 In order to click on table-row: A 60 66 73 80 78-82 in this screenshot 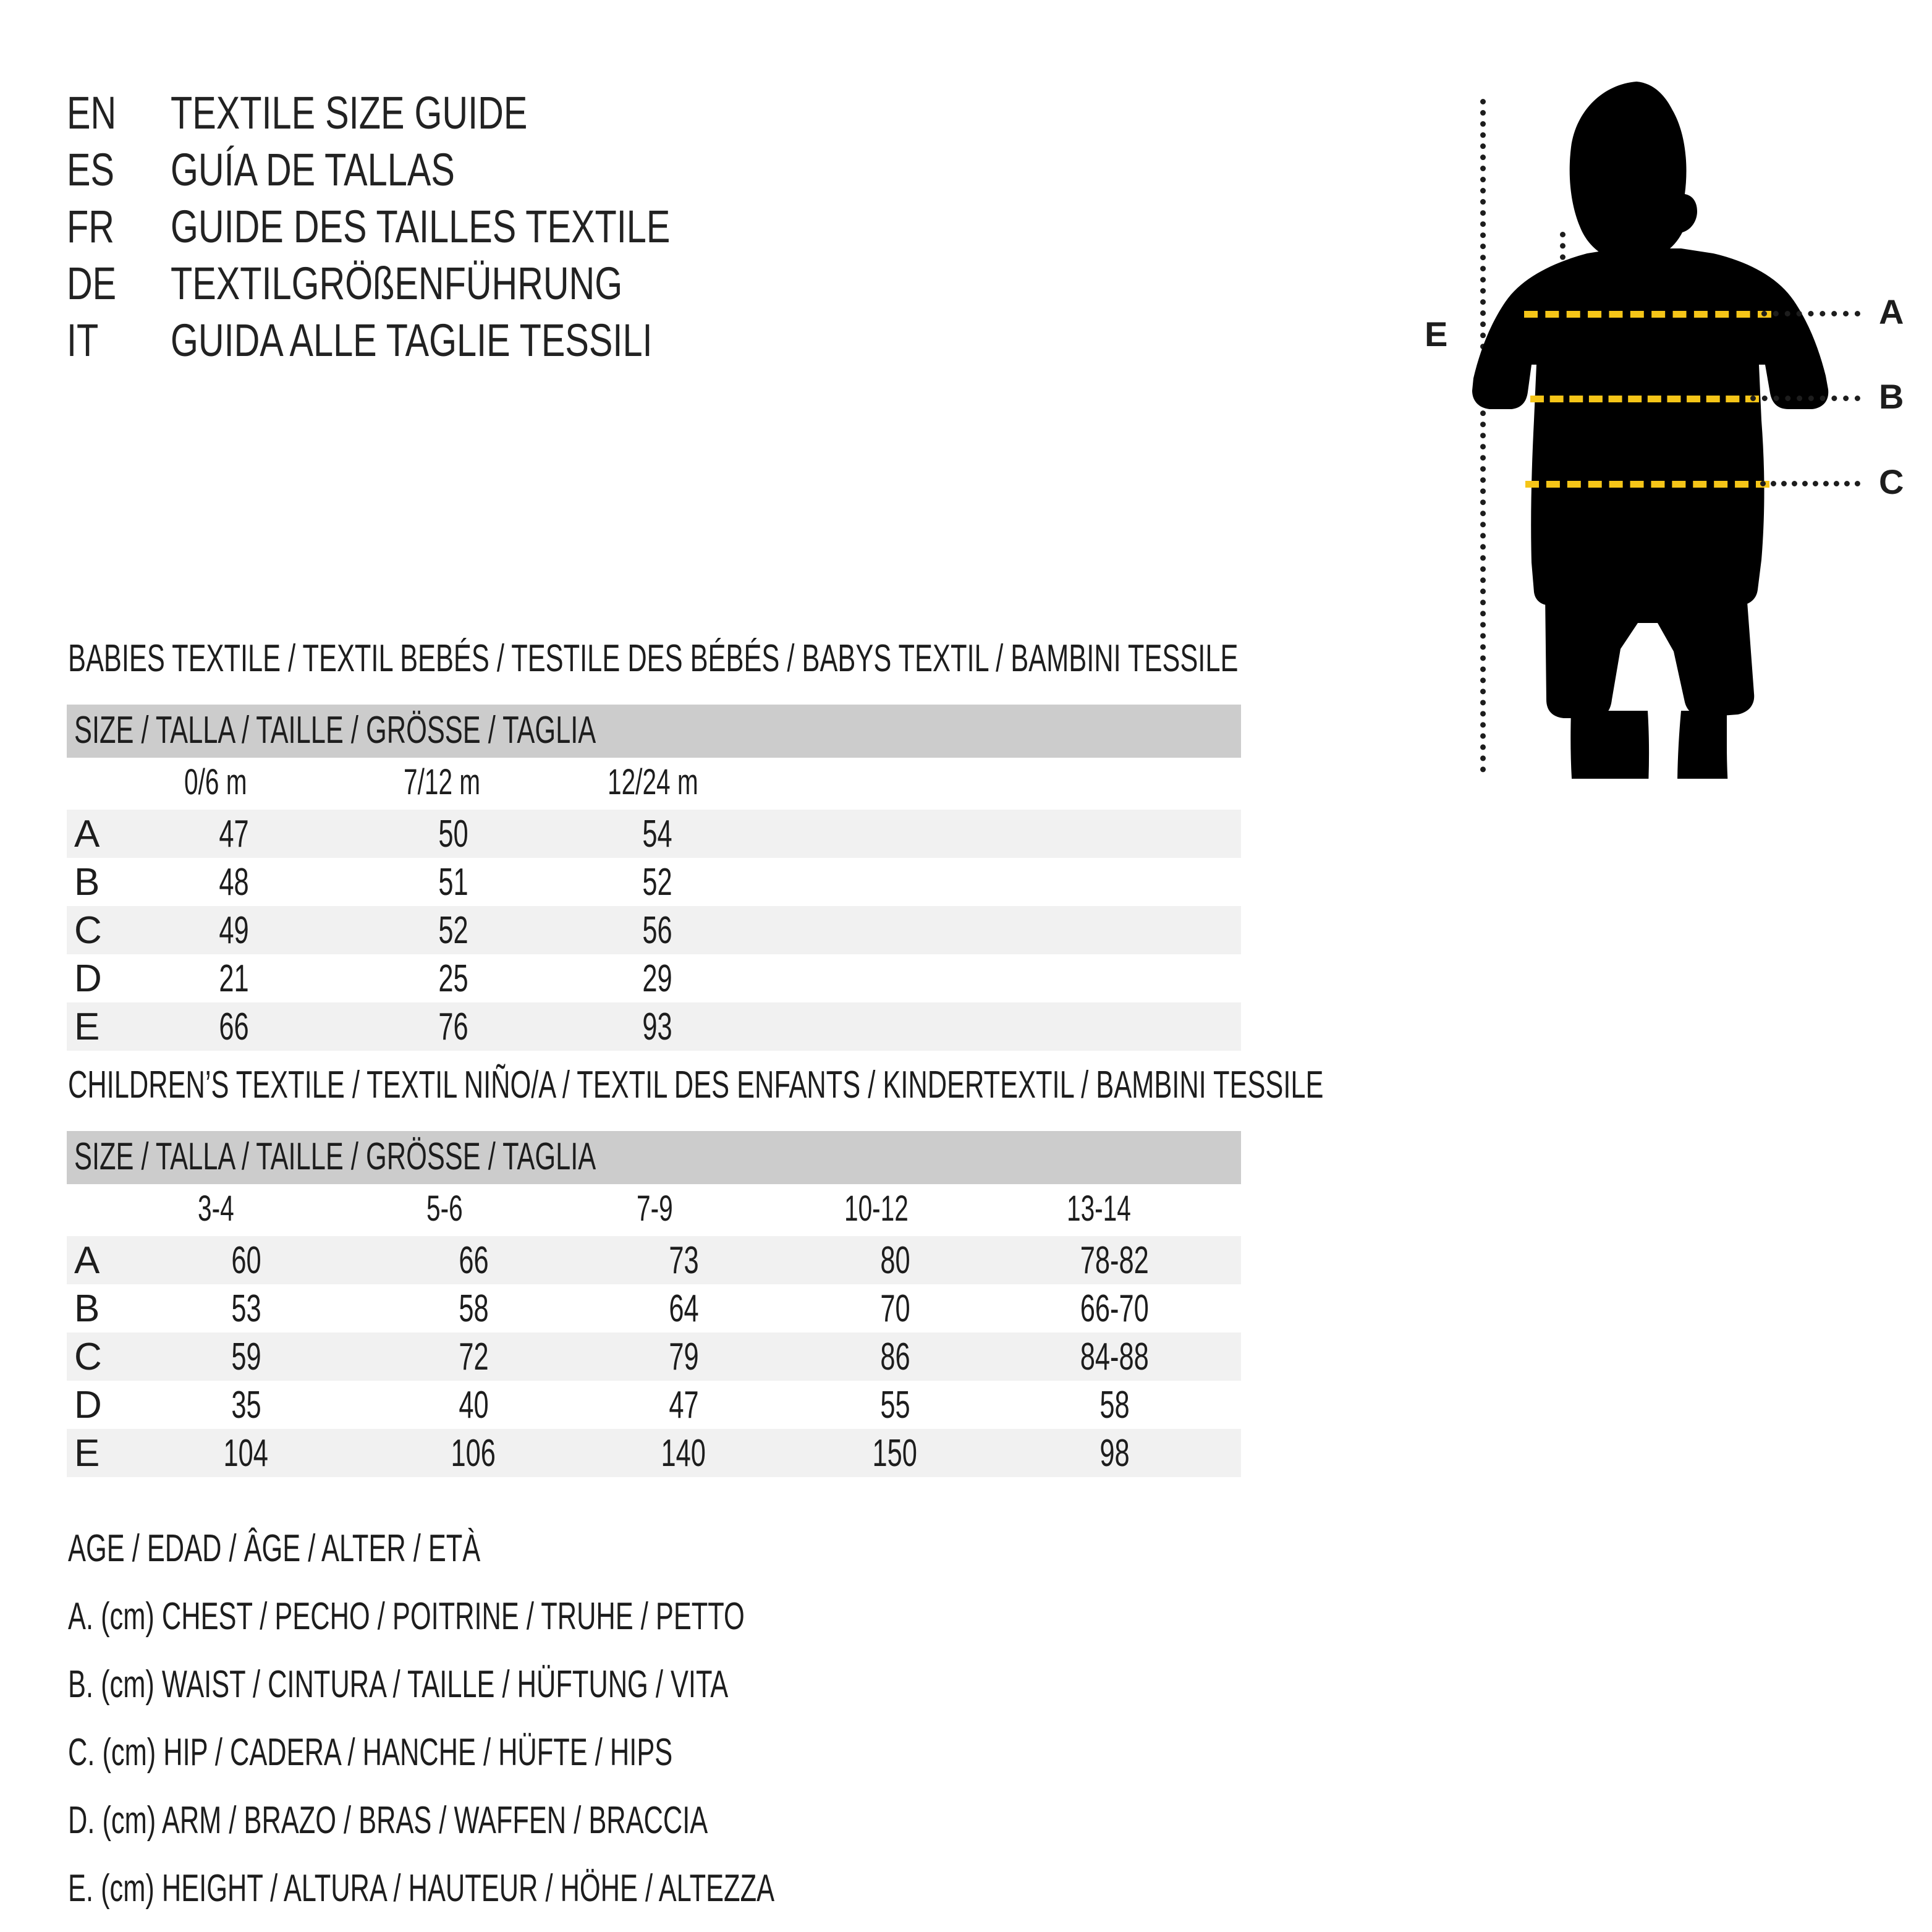, I will do `click(654, 1260)`.